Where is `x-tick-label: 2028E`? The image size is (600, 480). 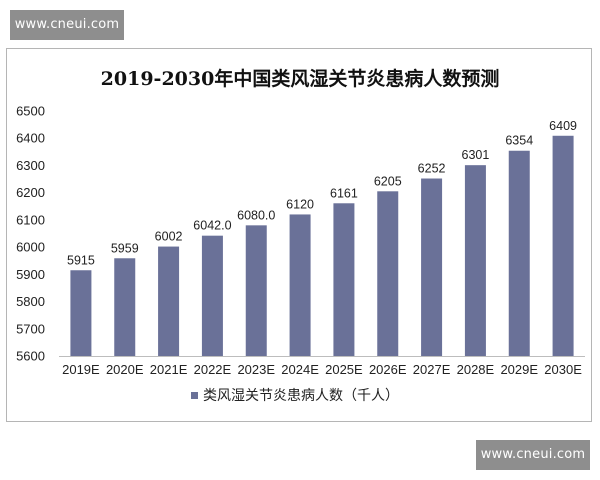
x-tick-label: 2028E is located at coordinates (476, 369).